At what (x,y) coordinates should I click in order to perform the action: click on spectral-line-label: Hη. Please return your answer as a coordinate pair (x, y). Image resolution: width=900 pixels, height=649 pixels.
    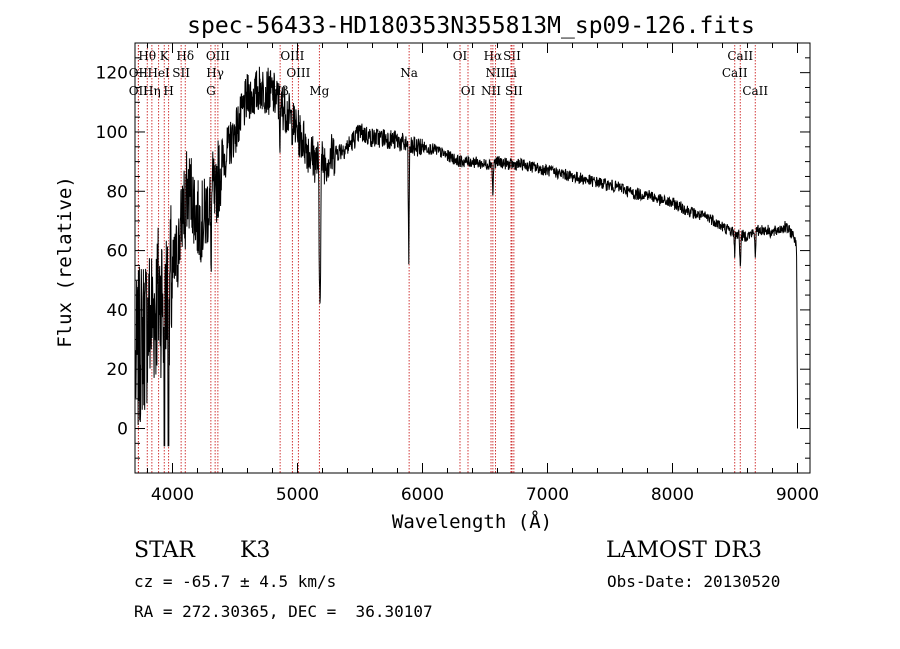
    Looking at the image, I should click on (152, 91).